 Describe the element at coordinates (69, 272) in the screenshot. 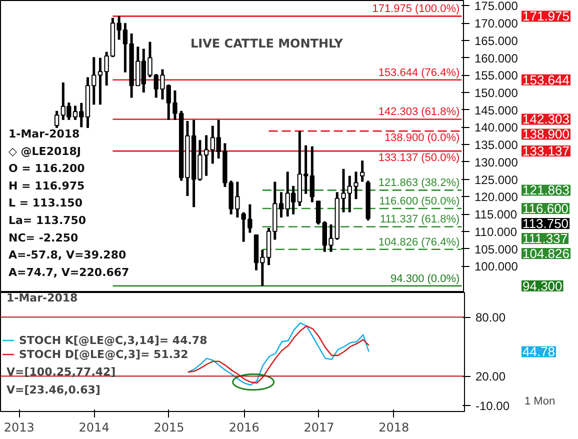

I see `annotation: A=74.7, V=220.667` at that location.